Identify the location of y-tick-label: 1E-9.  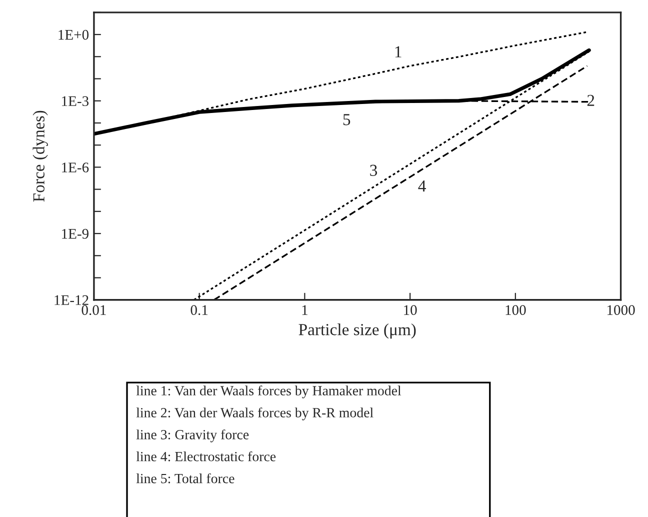
(75, 233).